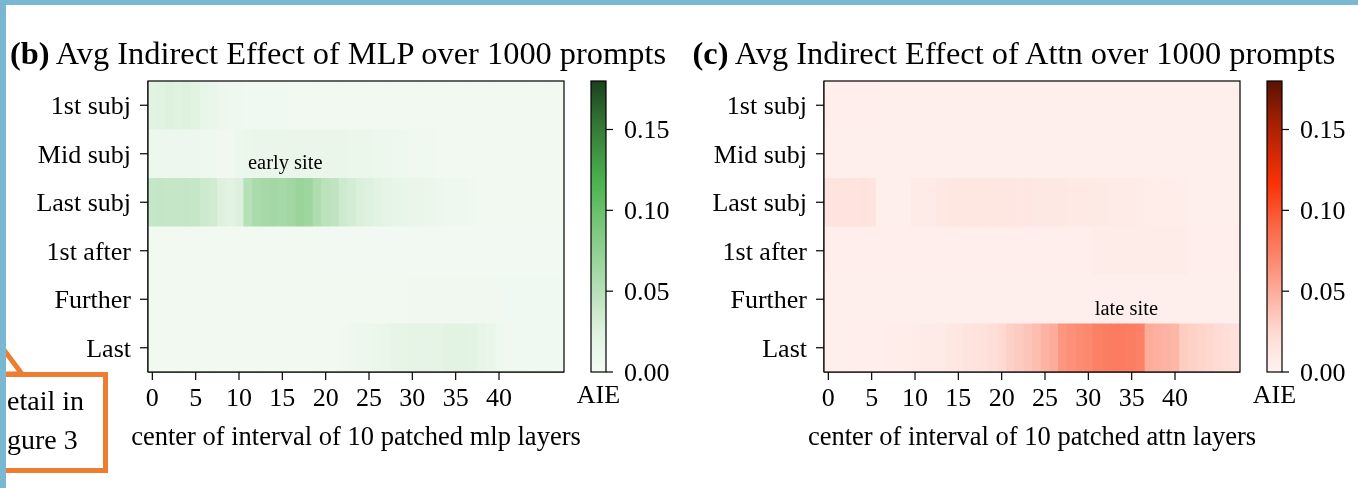 This screenshot has width=1358, height=488. Describe the element at coordinates (338, 53) in the screenshot. I see `chart-title: (b) Avg Indirect Effect of MLP over 1000 prompts` at that location.